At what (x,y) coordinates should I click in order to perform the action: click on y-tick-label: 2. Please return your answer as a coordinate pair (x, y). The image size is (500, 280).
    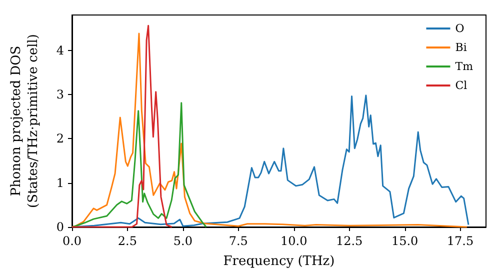
    Looking at the image, I should click on (60, 139).